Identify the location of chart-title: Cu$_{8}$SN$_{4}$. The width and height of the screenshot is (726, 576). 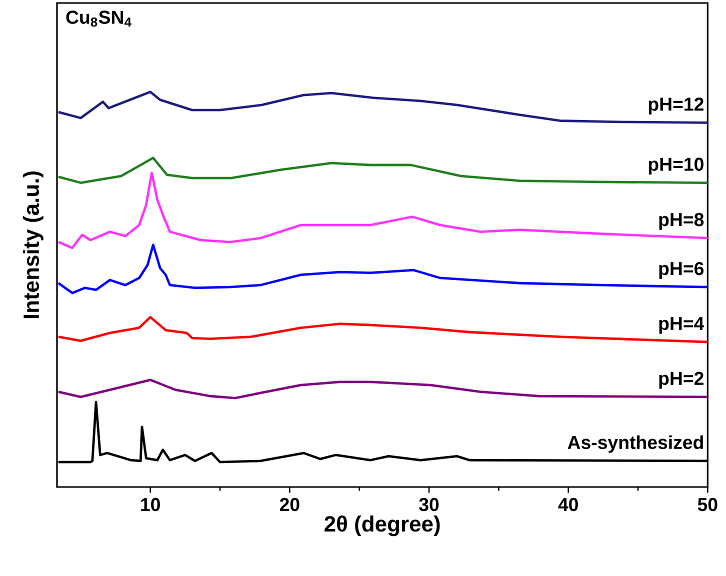
(99, 18).